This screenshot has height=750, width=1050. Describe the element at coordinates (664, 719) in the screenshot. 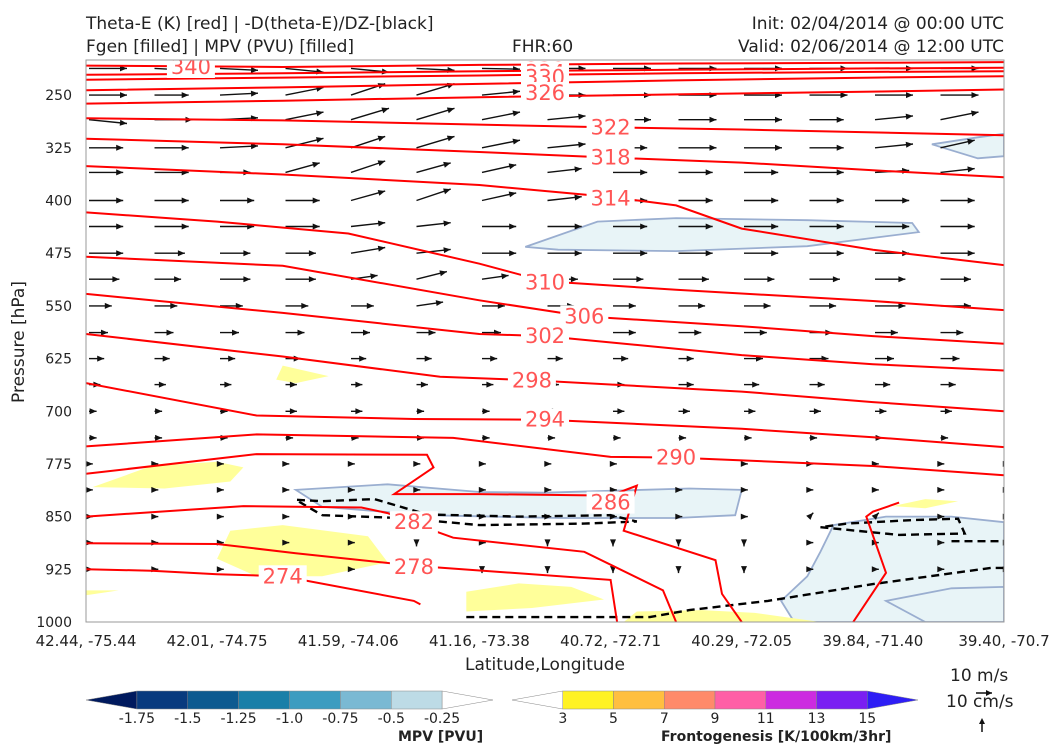

I see `colorbar-tick-label: 7` at that location.